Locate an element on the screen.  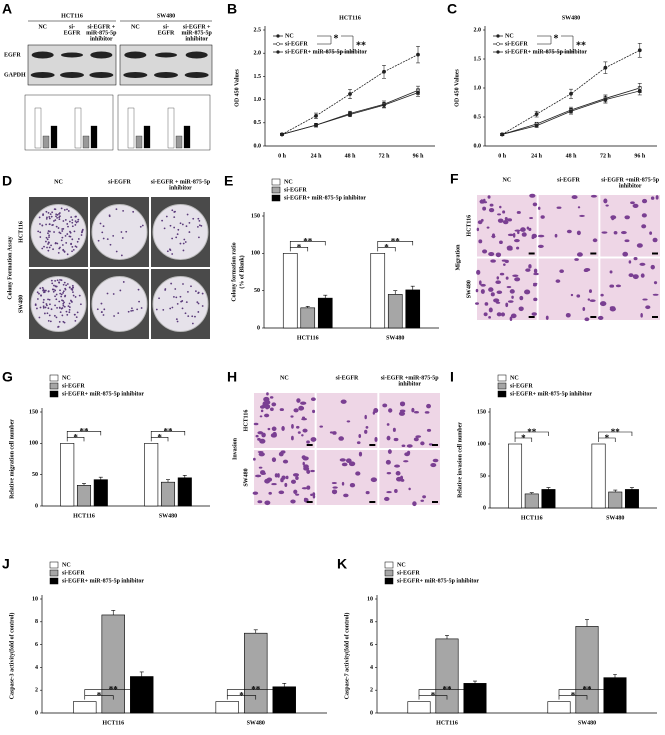
label: inhibitor is located at coordinates (101, 39).